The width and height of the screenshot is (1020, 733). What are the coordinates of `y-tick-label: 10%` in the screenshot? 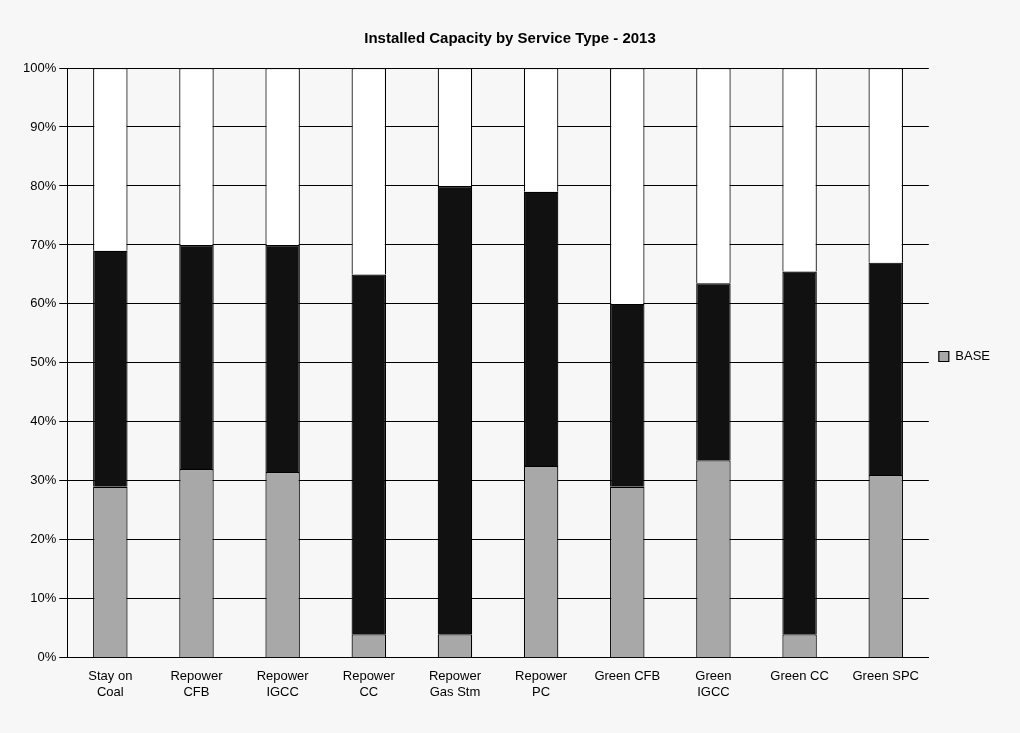 It's located at (43, 598).